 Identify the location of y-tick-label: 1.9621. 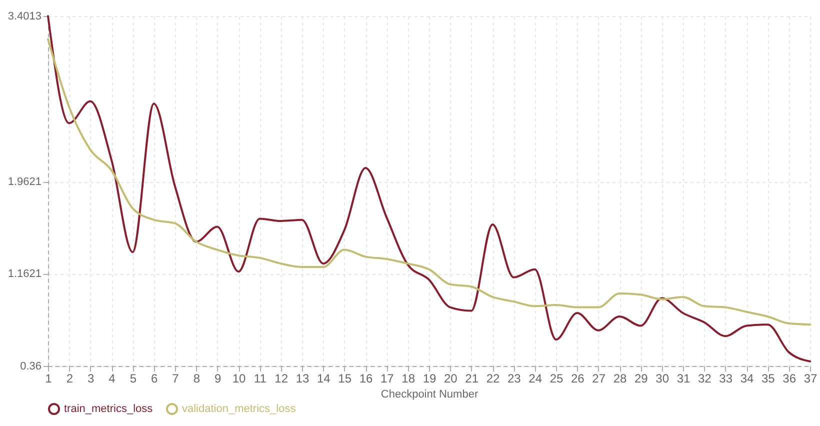
(25, 182).